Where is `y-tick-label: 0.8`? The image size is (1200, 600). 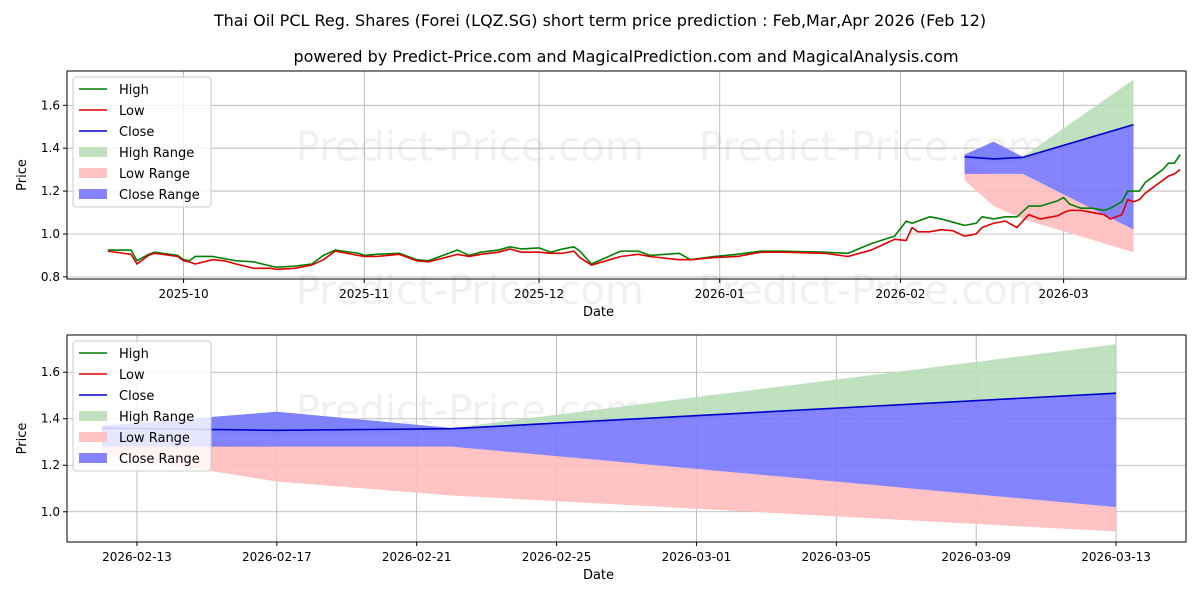 y-tick-label: 0.8 is located at coordinates (50, 277).